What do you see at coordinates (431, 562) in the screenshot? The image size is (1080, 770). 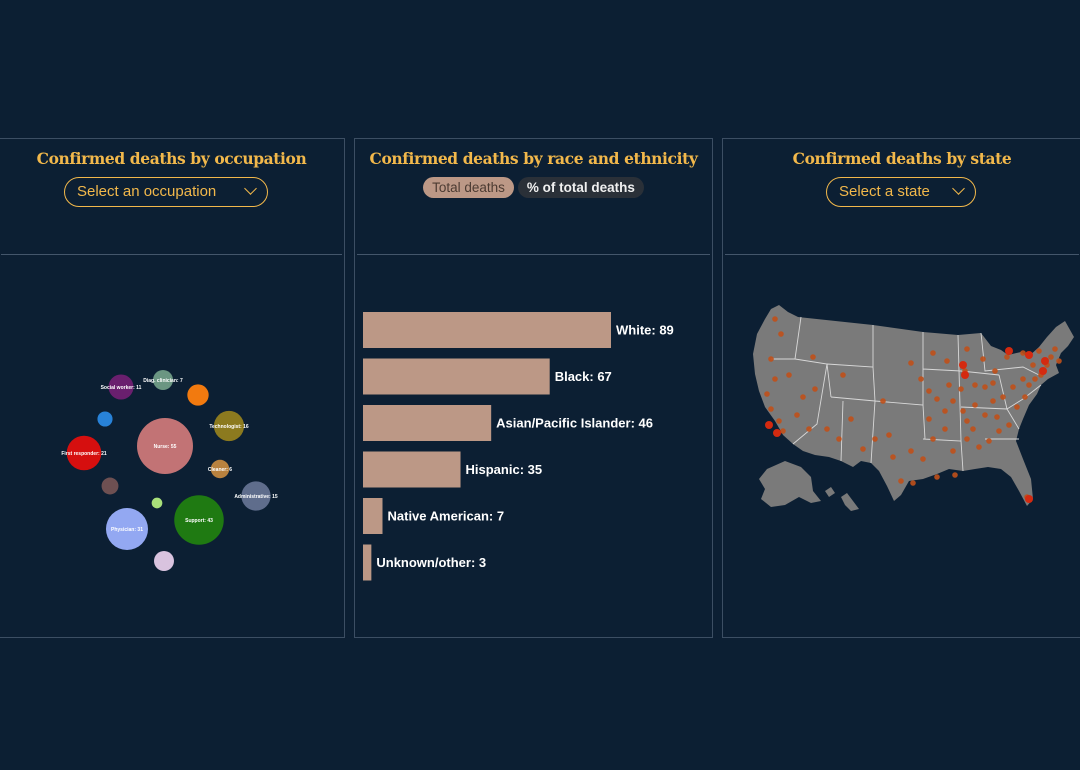 I see `bar-label: Unknown/other: 3` at bounding box center [431, 562].